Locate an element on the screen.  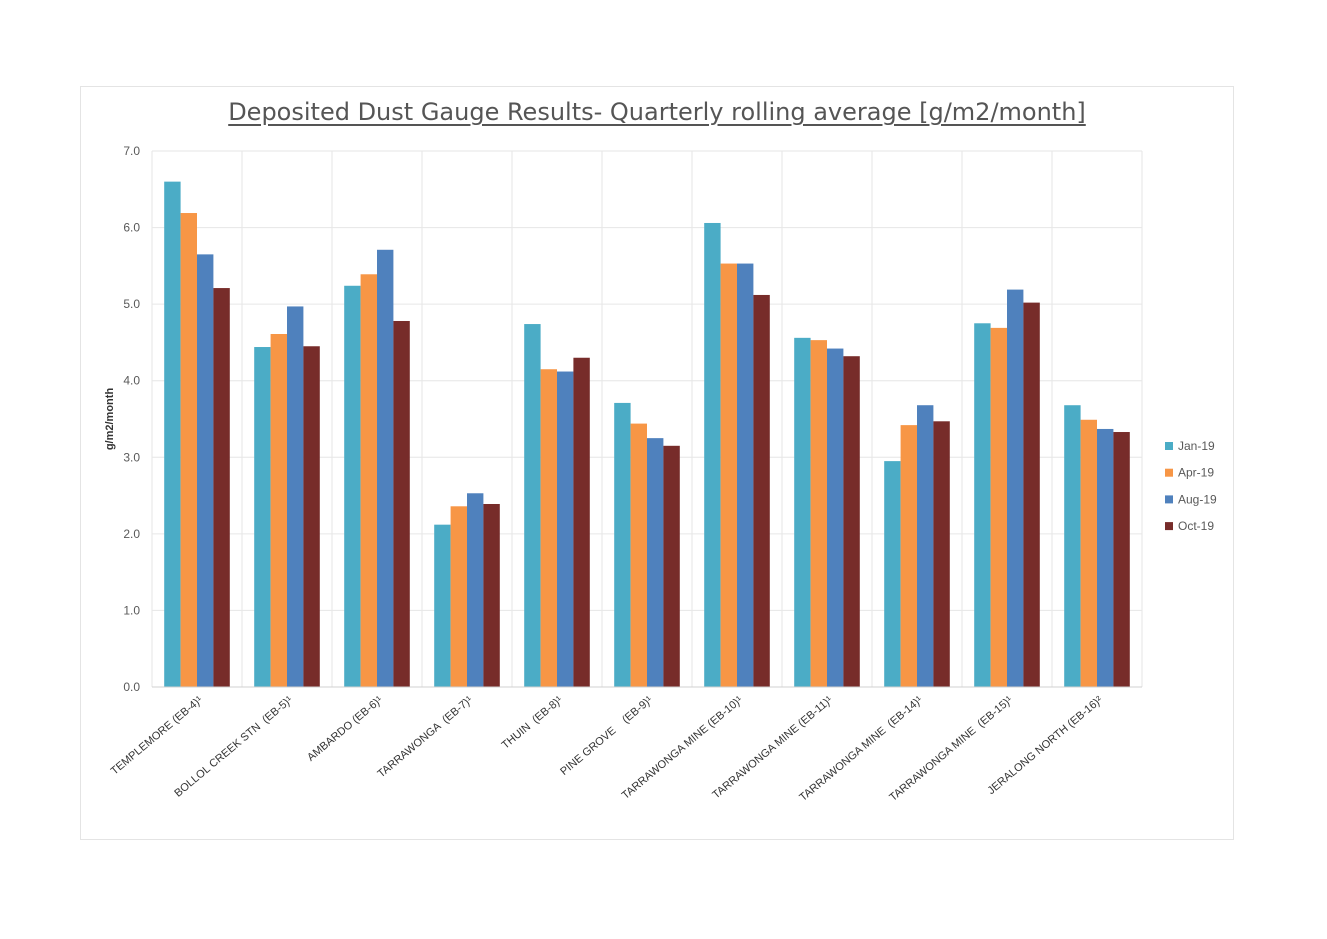
y-axis-label: g/m2/month is located at coordinates (110, 419).